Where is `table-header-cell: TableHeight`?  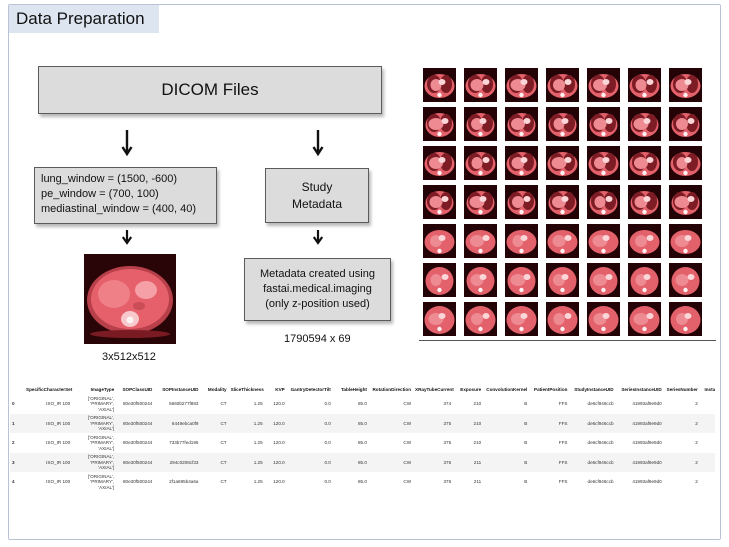 table-header-cell: TableHeight is located at coordinates (353, 389).